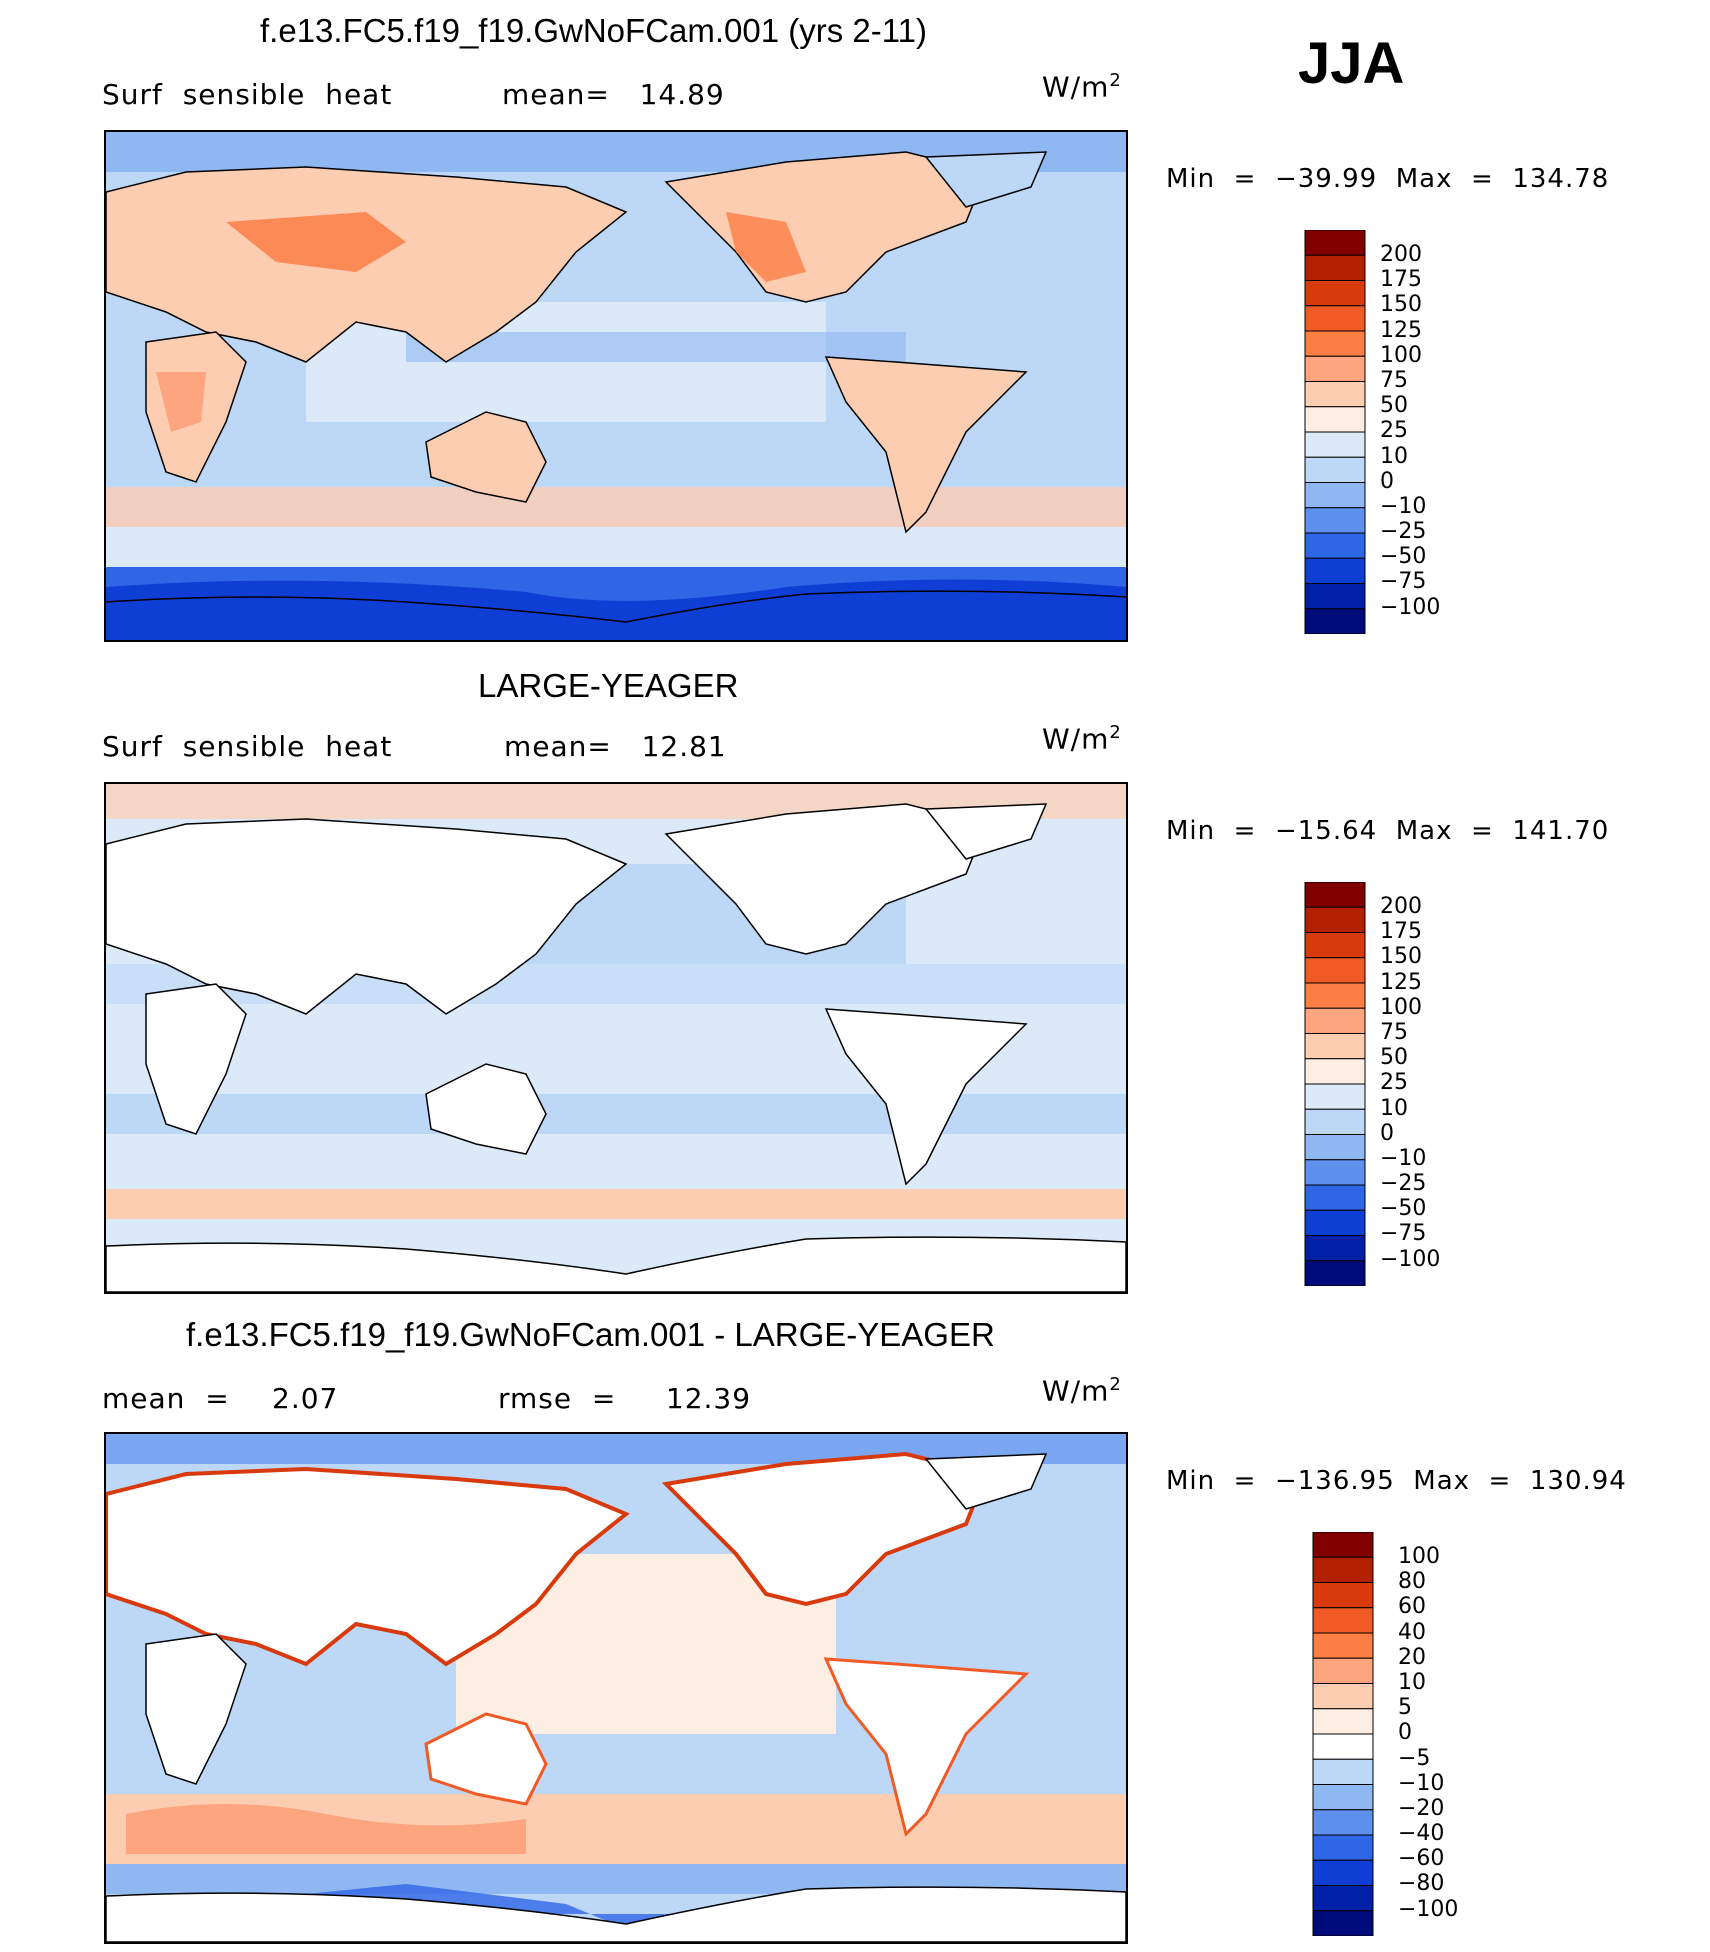 Image resolution: width=1710 pixels, height=1952 pixels. Describe the element at coordinates (1405, 1708) in the screenshot. I see `tick-label: 5` at that location.